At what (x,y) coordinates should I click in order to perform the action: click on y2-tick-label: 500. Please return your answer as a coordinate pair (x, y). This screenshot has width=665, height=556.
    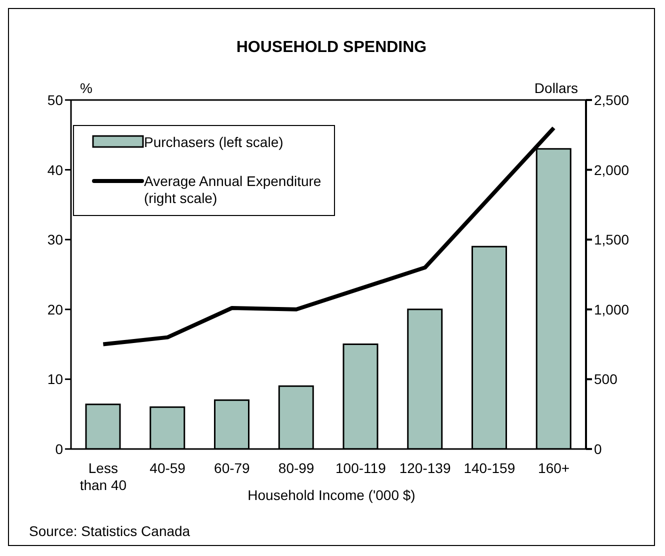
    Looking at the image, I should click on (606, 379).